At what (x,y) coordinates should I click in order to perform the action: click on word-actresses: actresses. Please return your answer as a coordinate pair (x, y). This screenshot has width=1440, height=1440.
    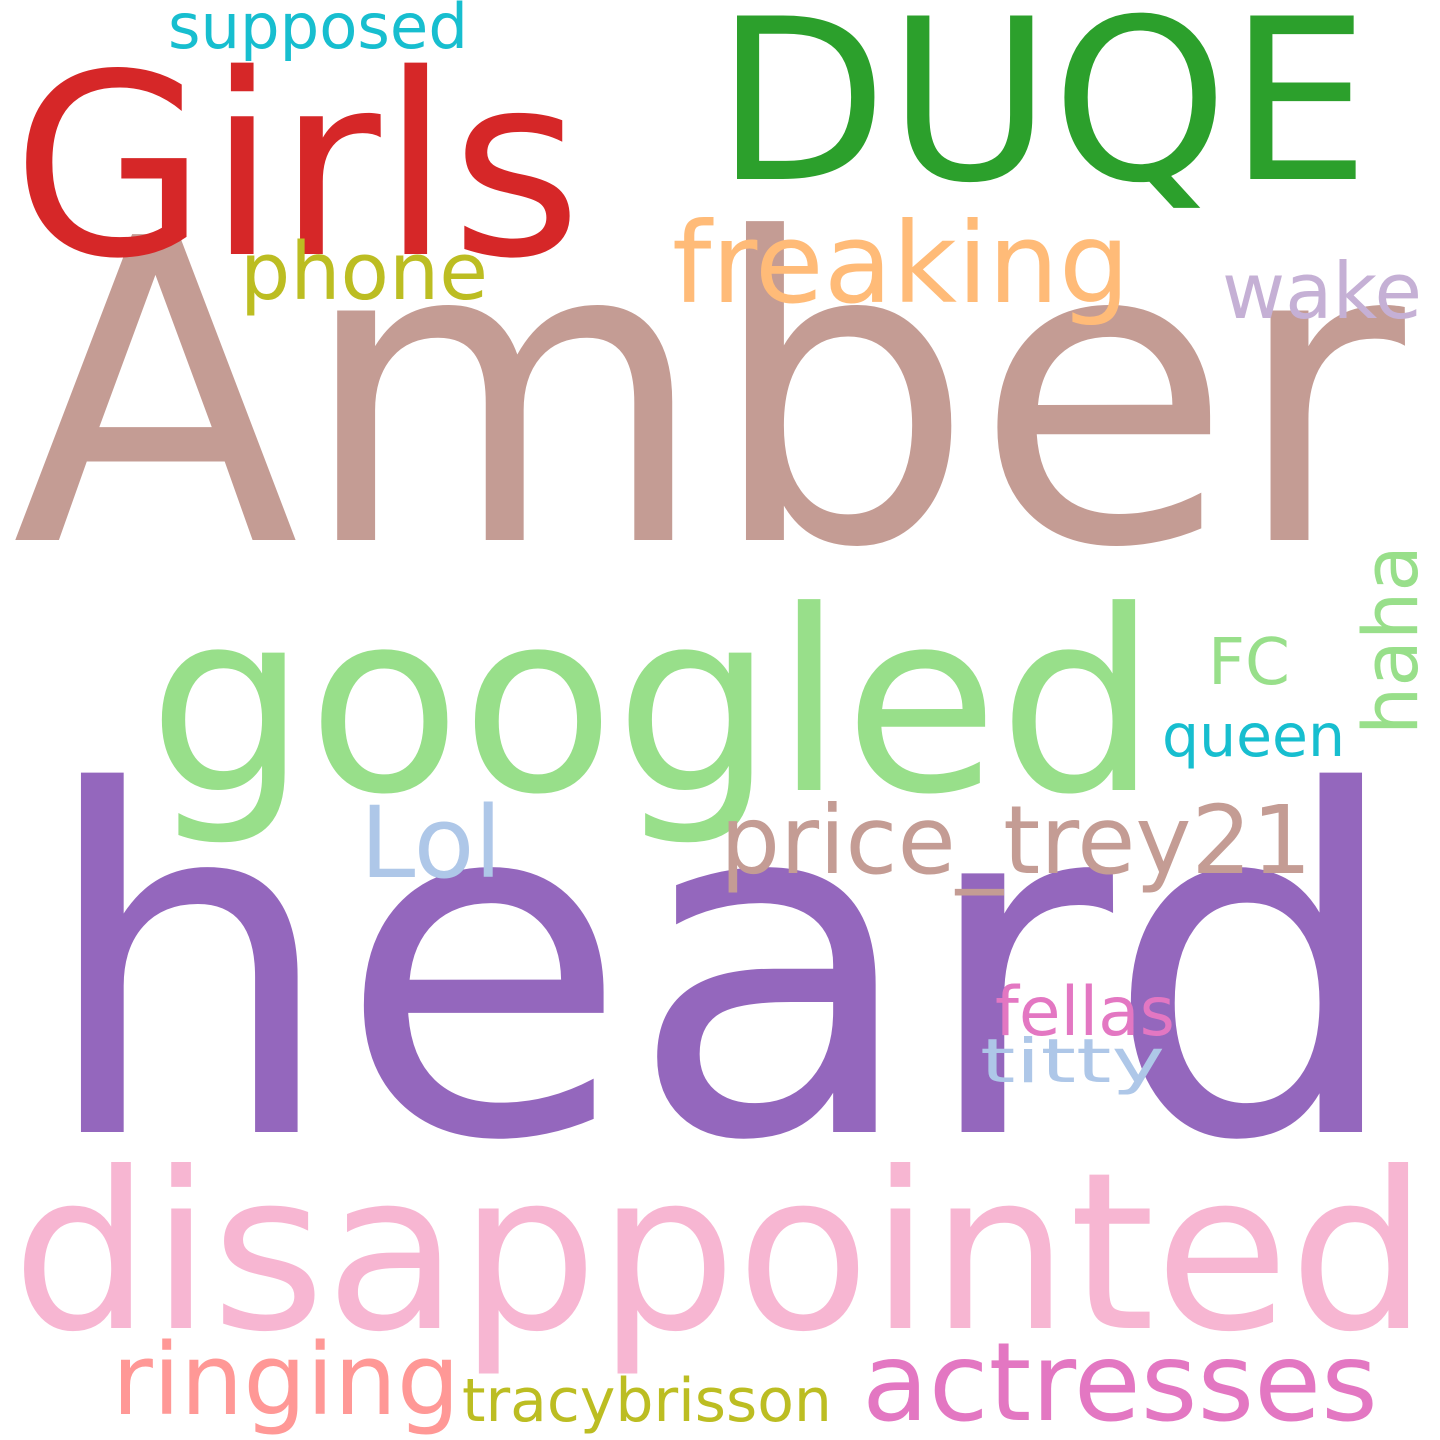
    Looking at the image, I should click on (1120, 1379).